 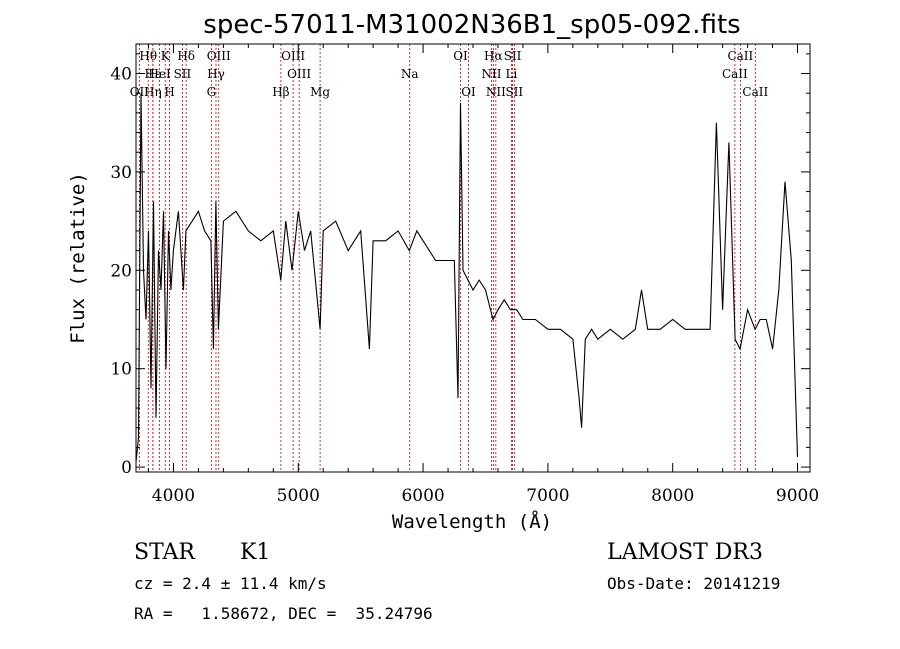 I want to click on line-label: Hη, so click(x=153, y=92).